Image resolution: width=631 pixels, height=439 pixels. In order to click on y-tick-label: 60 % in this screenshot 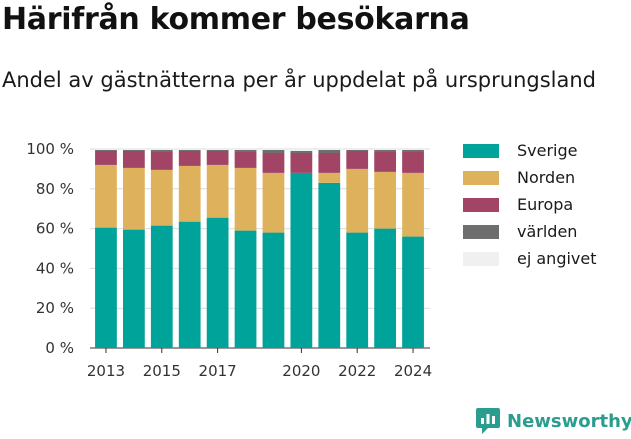, I will do `click(55, 229)`.